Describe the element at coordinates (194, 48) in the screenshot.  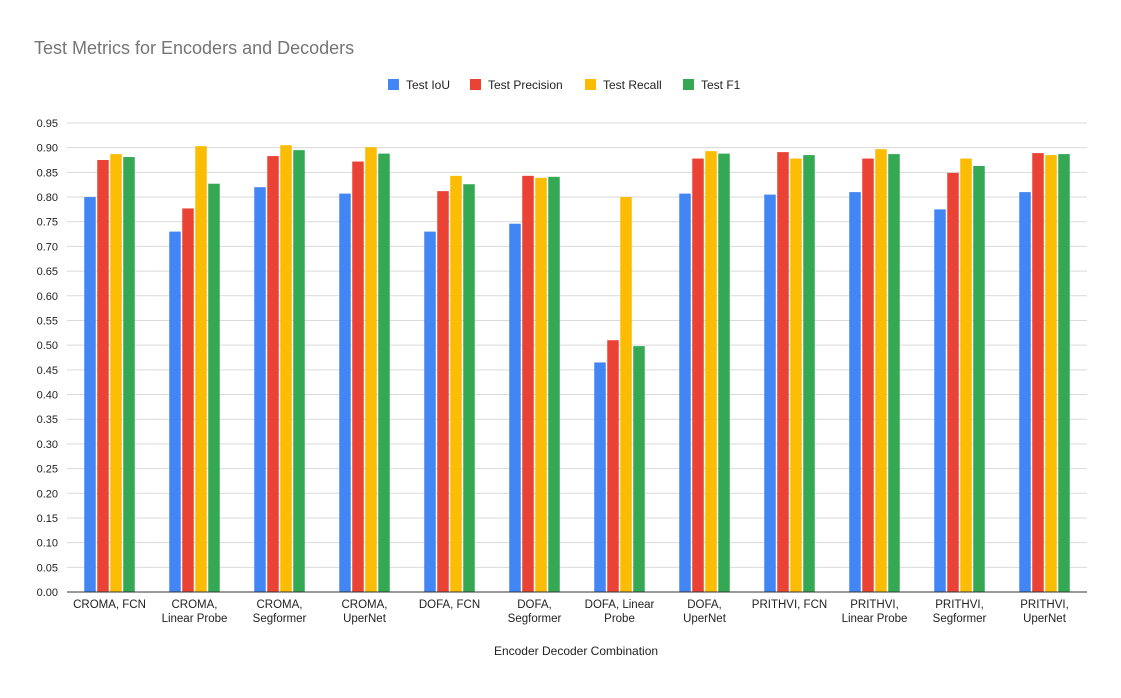
I see `chart-title: Test Metrics for Encoders and Decoders` at that location.